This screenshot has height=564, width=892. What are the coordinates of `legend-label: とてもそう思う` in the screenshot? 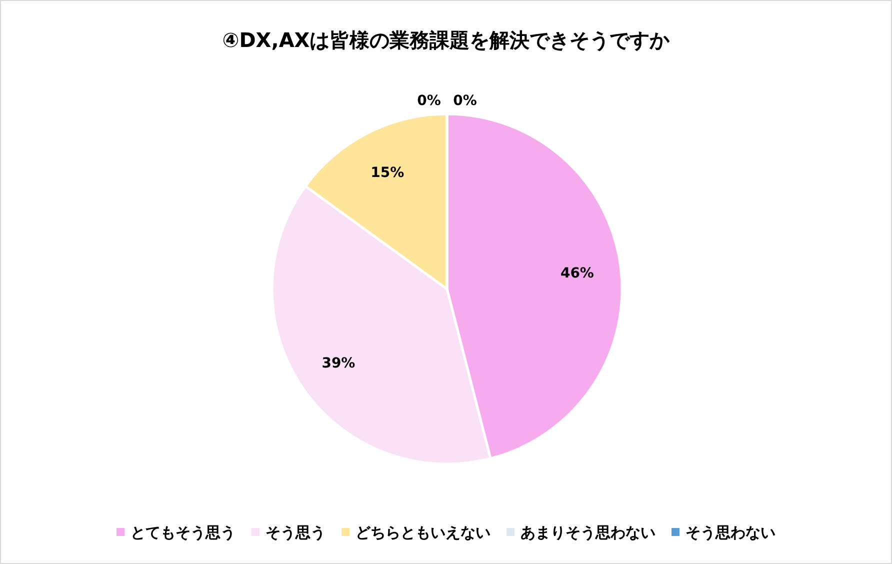 It's located at (183, 532).